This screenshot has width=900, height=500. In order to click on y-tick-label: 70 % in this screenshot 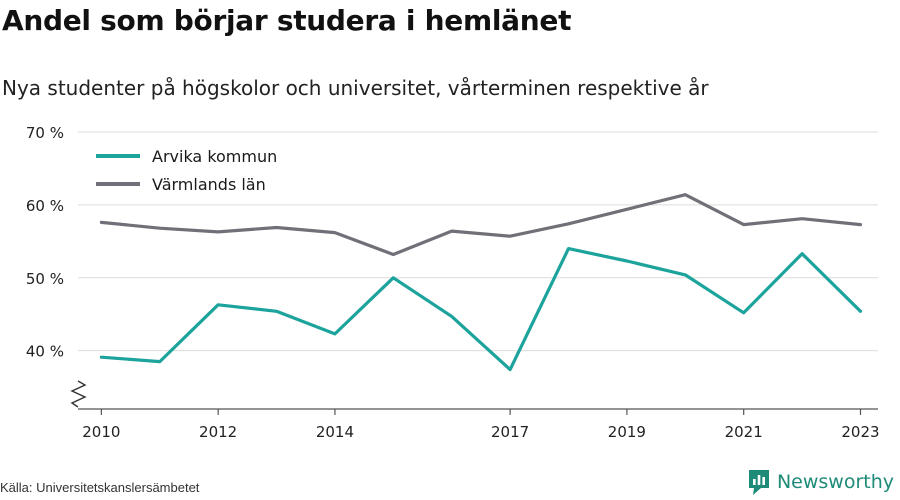, I will do `click(45, 133)`.